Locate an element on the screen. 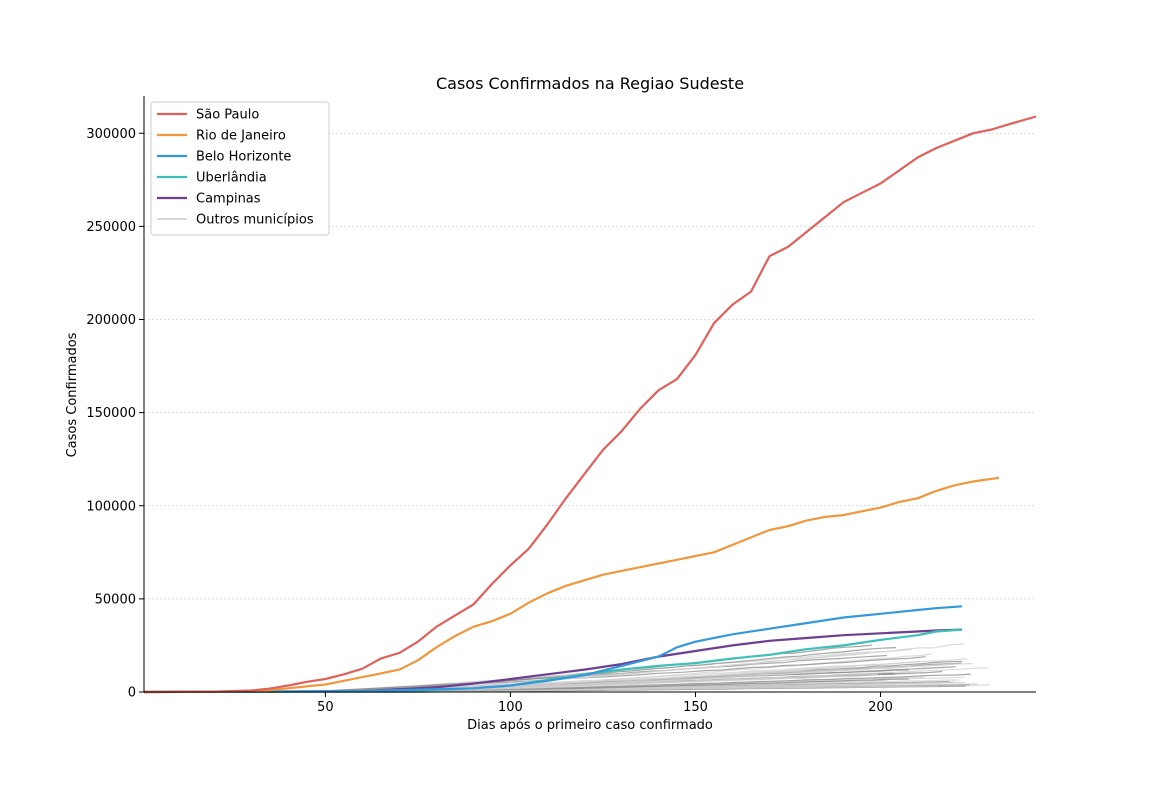 This screenshot has width=1152, height=792. y-tick-label-1: 50000 is located at coordinates (115, 599).